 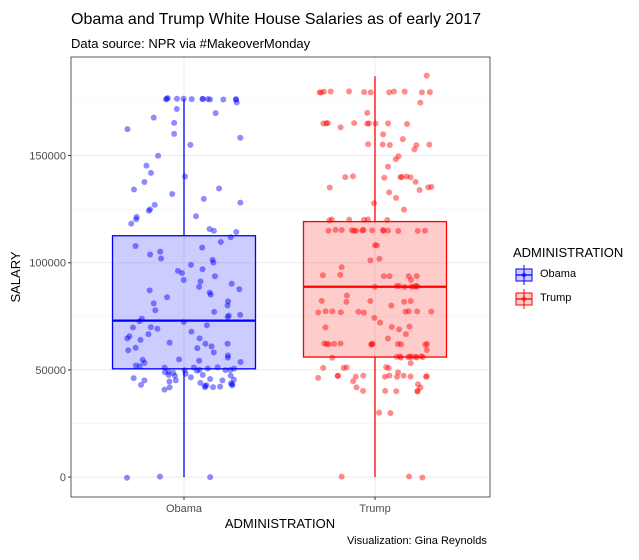 What do you see at coordinates (47, 264) in the screenshot?
I see `y-tick-label: 100000` at bounding box center [47, 264].